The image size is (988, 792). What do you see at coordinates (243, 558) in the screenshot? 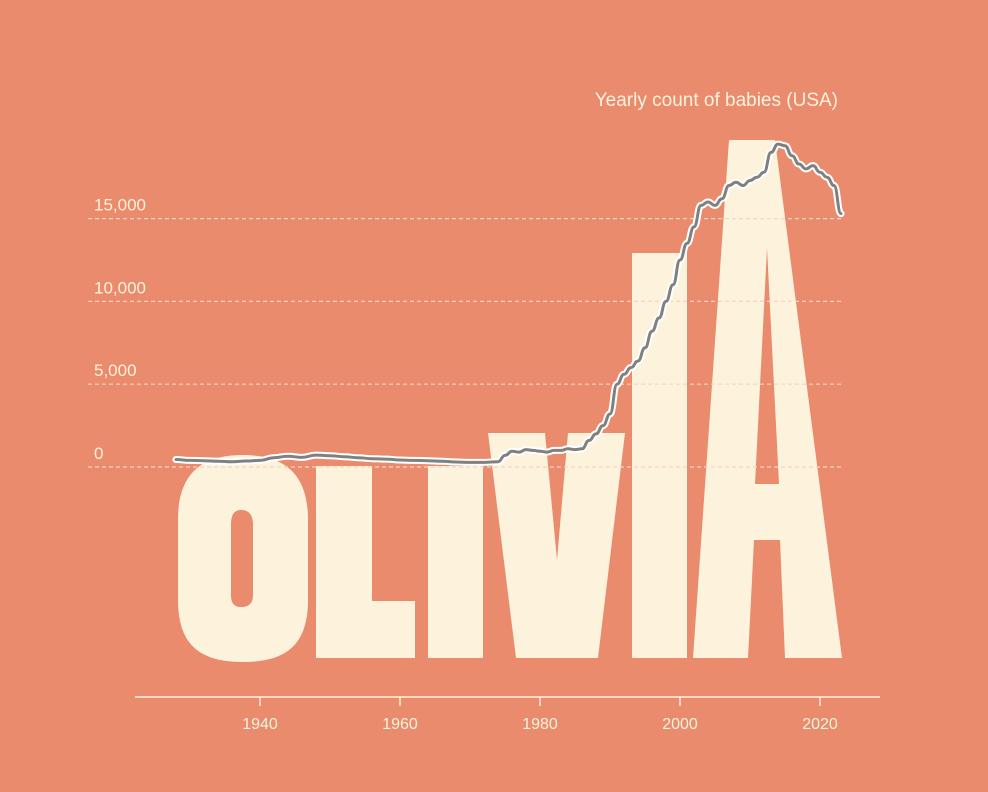
I see `letter-o` at bounding box center [243, 558].